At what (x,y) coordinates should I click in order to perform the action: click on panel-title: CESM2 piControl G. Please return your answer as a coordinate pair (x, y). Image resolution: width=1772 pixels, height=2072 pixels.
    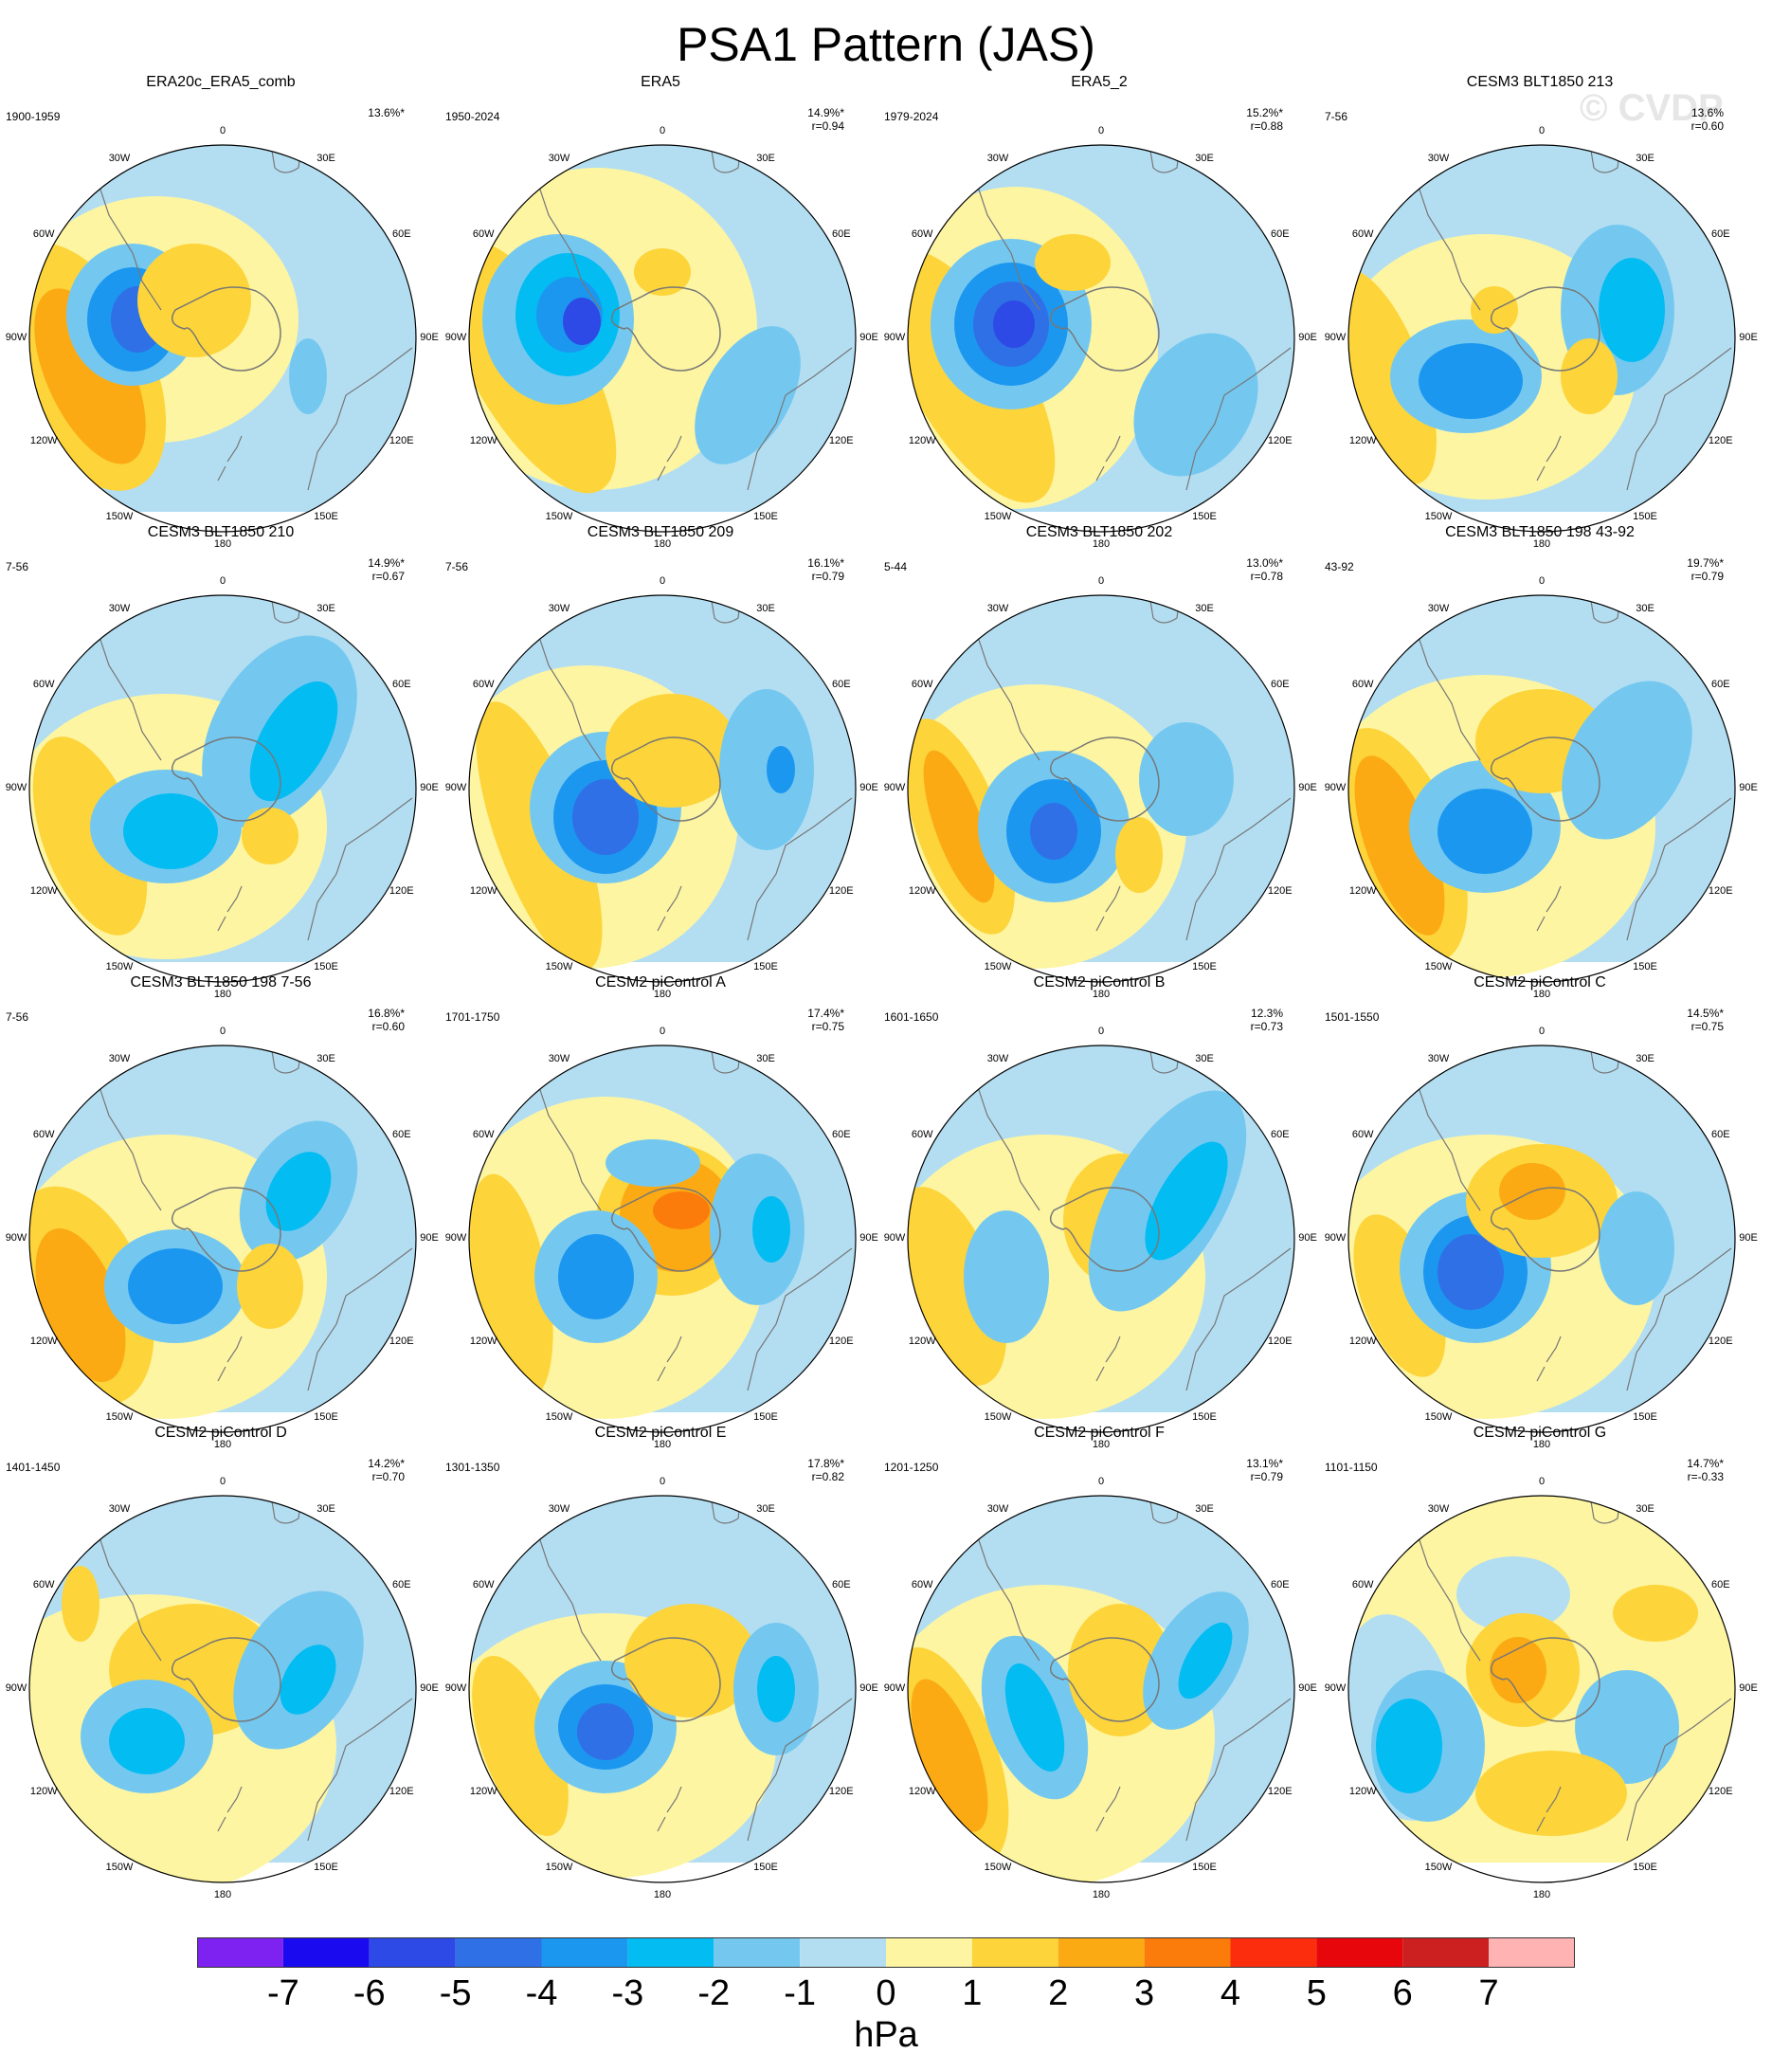
    Looking at the image, I should click on (1540, 1433).